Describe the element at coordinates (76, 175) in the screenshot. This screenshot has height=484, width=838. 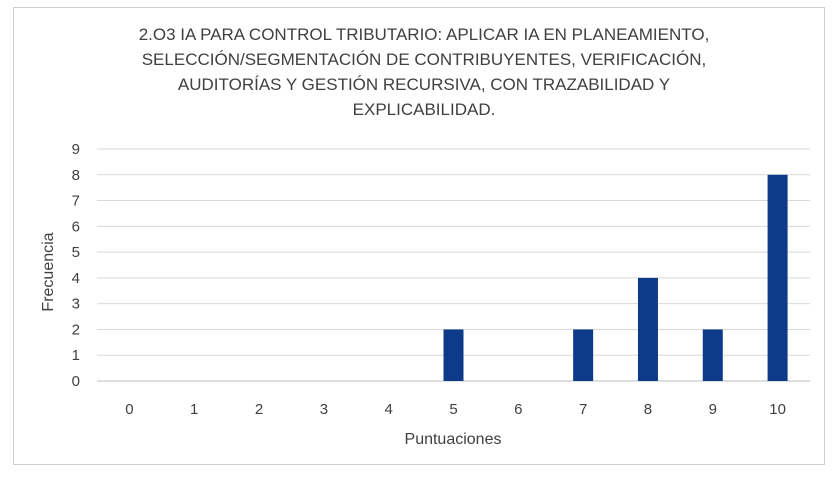
I see `y-tick-label: 8` at that location.